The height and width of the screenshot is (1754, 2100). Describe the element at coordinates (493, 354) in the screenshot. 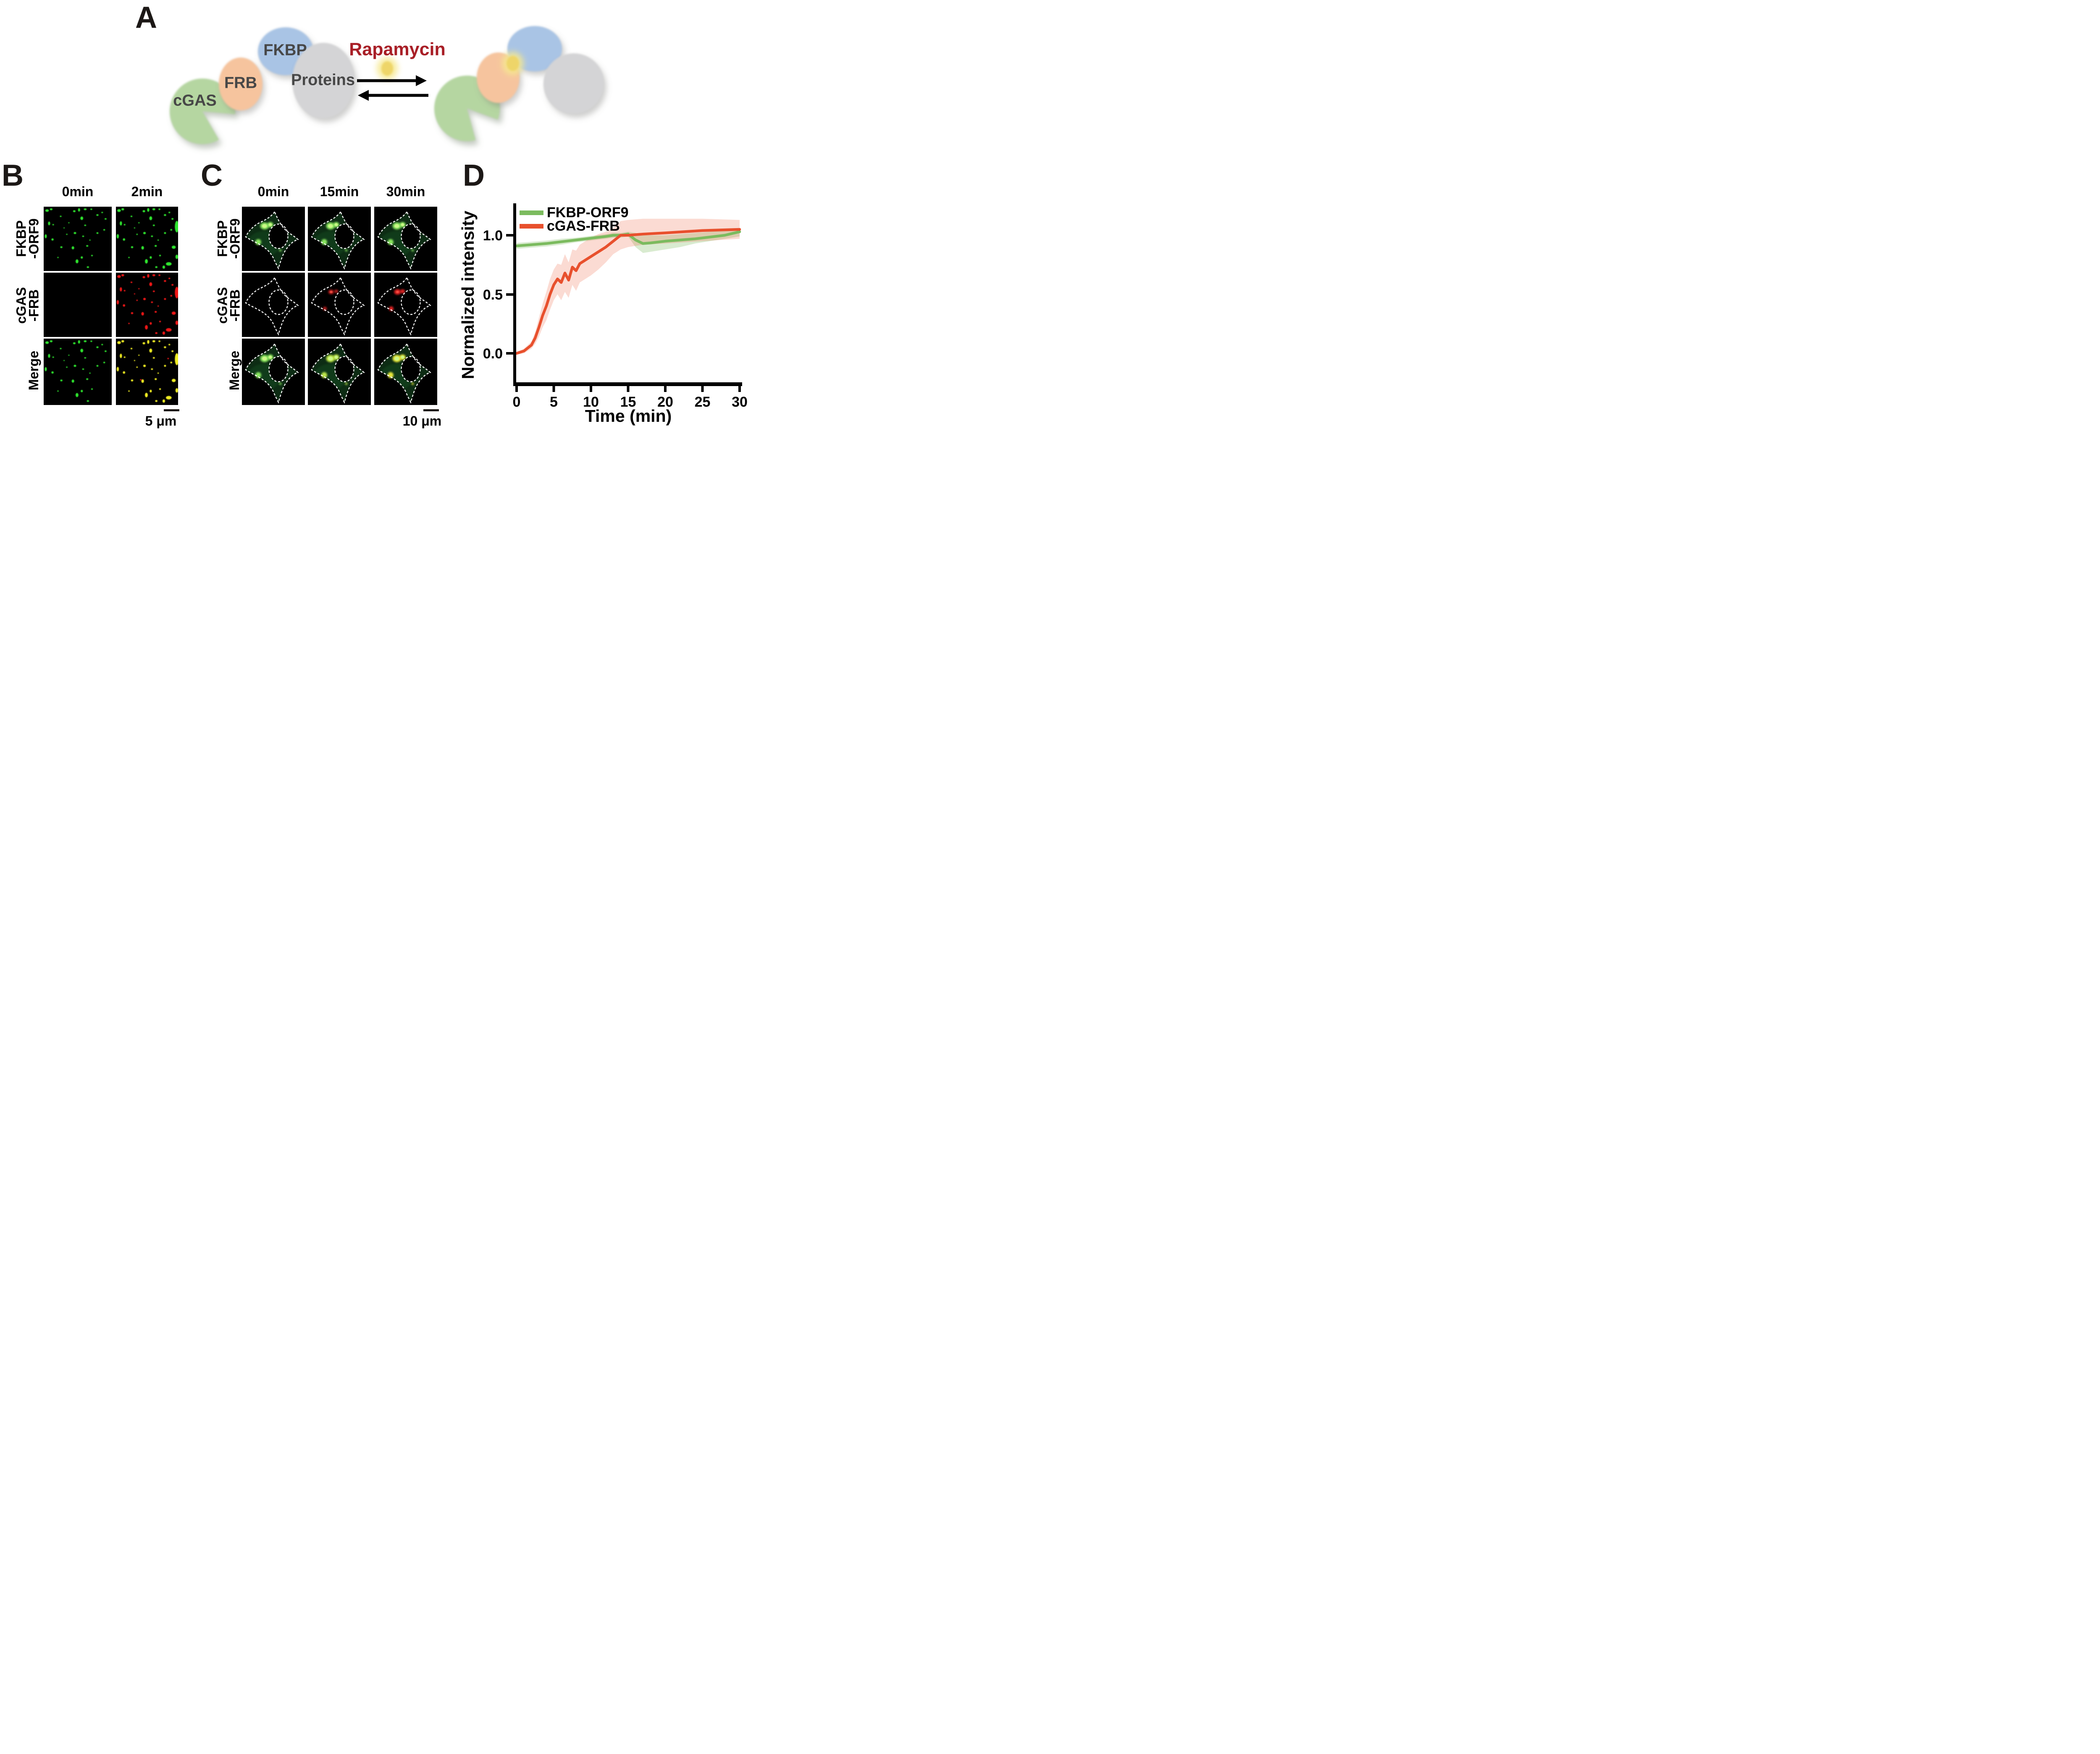

I see `y-tick-label: 0.0` at that location.